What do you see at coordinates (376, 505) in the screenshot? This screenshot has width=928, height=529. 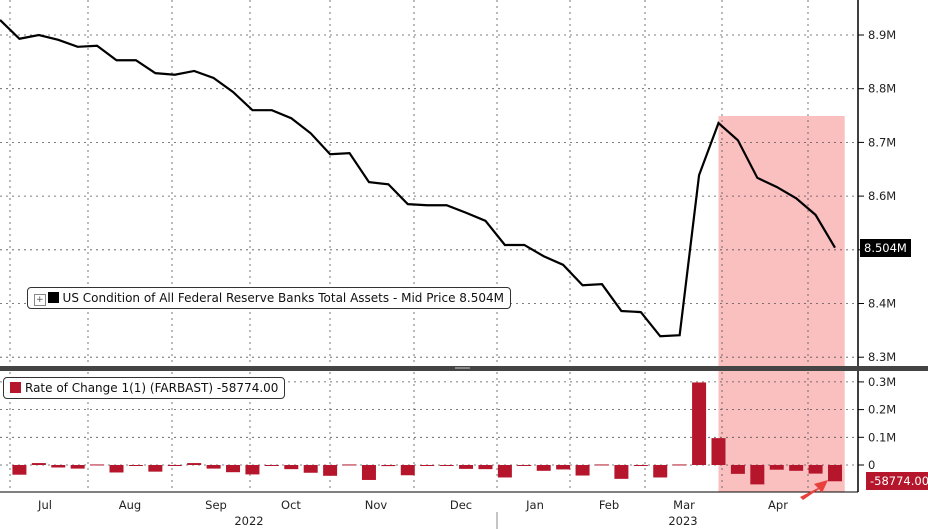 I see `x-tick-label-month: Nov` at bounding box center [376, 505].